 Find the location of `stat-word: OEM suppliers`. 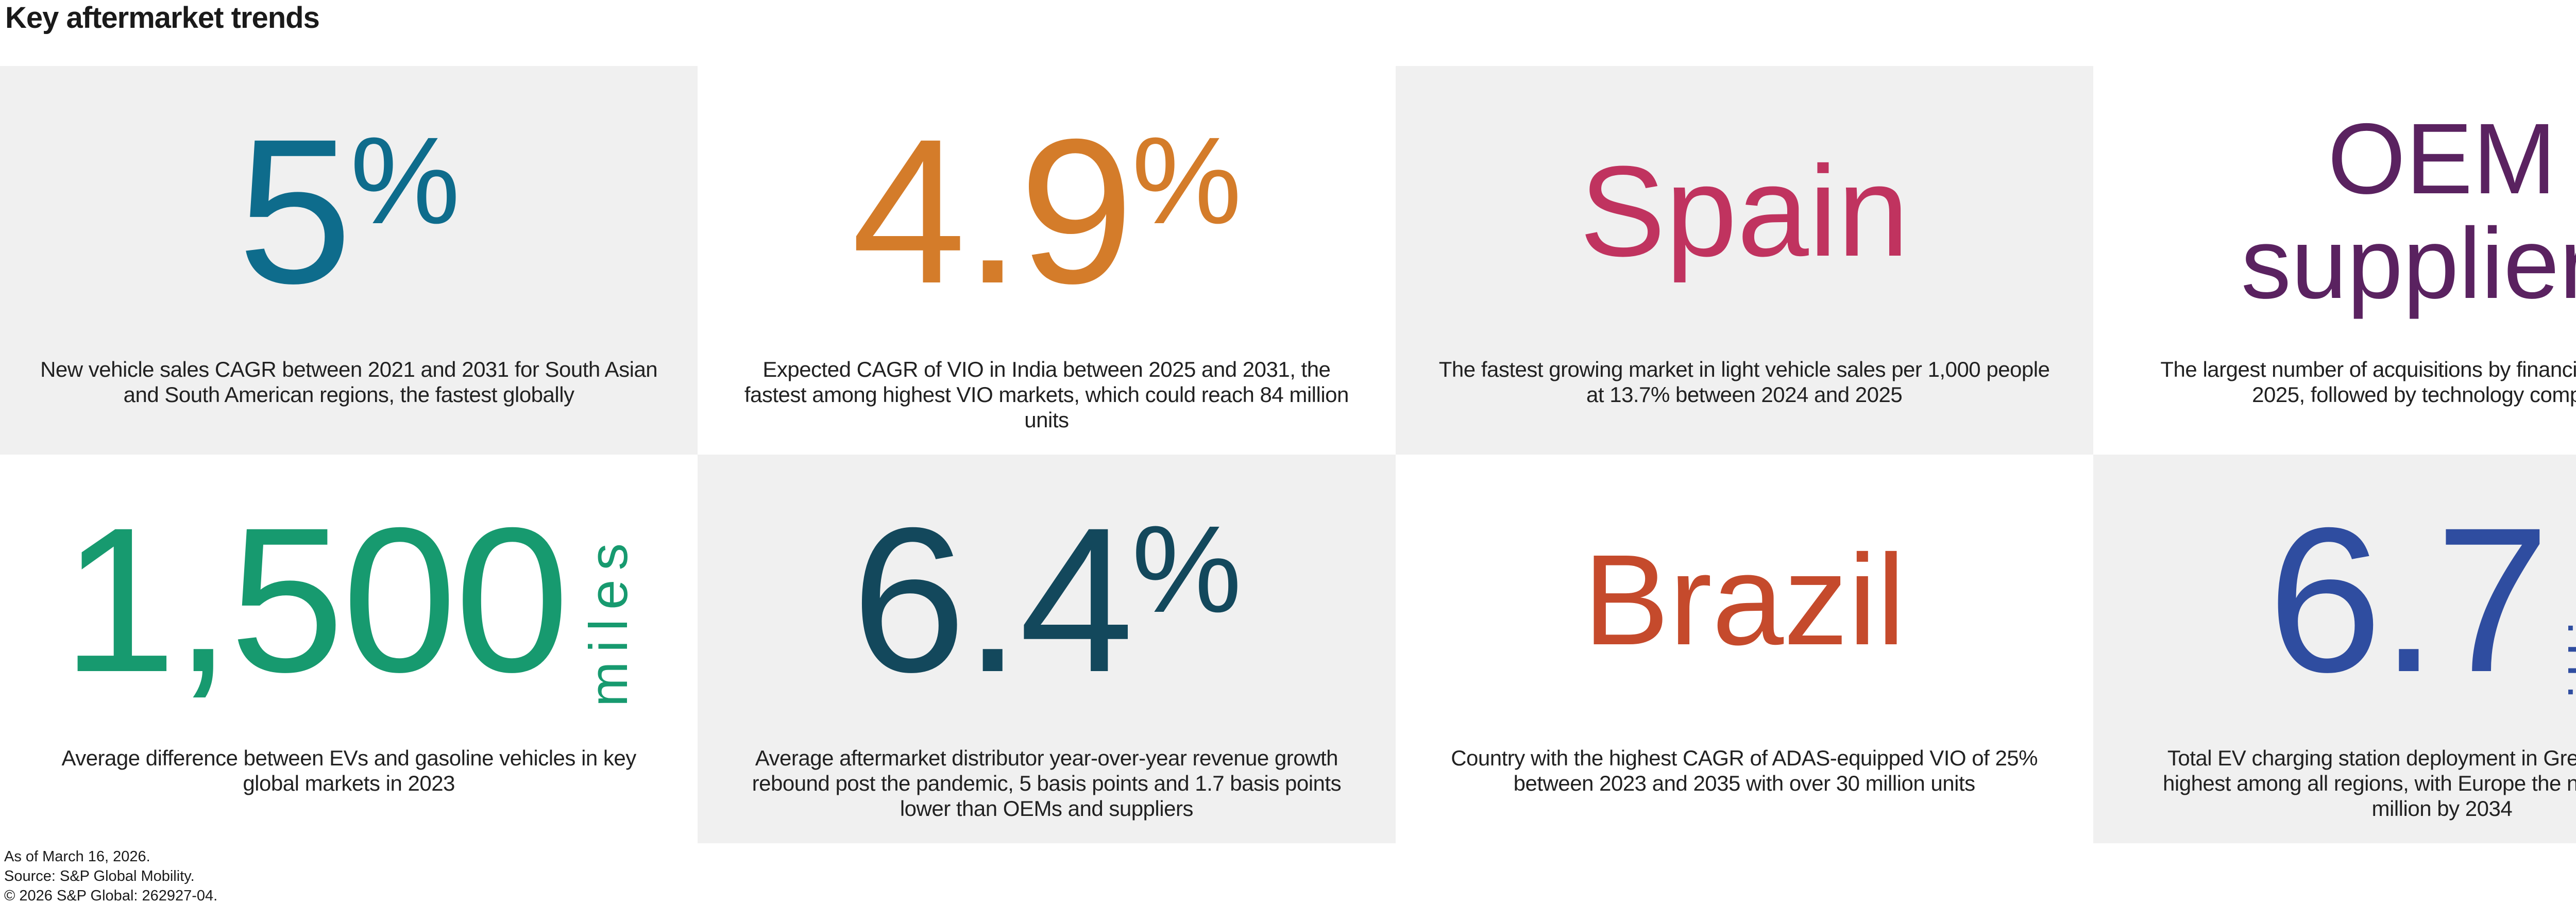

stat-word: OEM suppliers is located at coordinates (2408, 212).